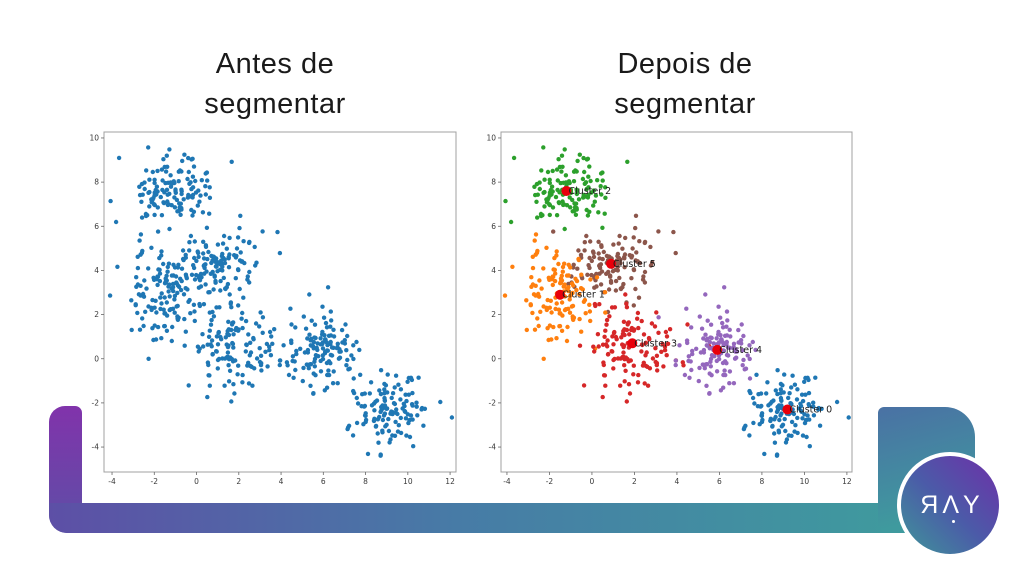 The width and height of the screenshot is (1024, 576). Describe the element at coordinates (275, 64) in the screenshot. I see `before-title-line1: Antes de` at that location.